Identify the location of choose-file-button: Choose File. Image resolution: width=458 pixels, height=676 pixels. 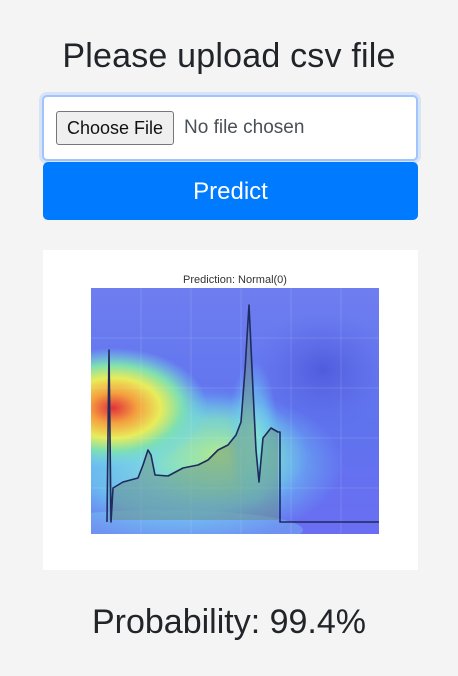
(115, 128).